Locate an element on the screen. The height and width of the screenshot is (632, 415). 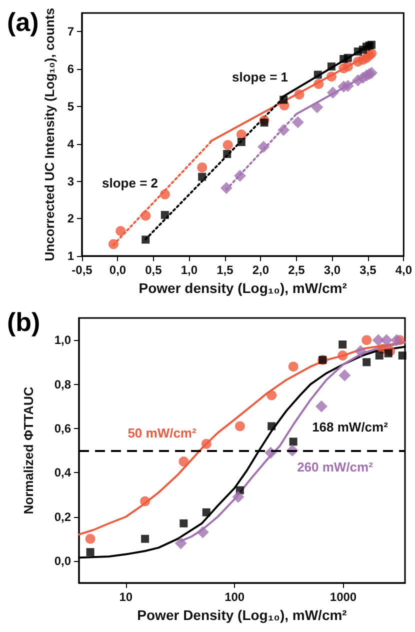
x-axis-title: Power Density (Log₁₀), mW/cm² is located at coordinates (242, 614).